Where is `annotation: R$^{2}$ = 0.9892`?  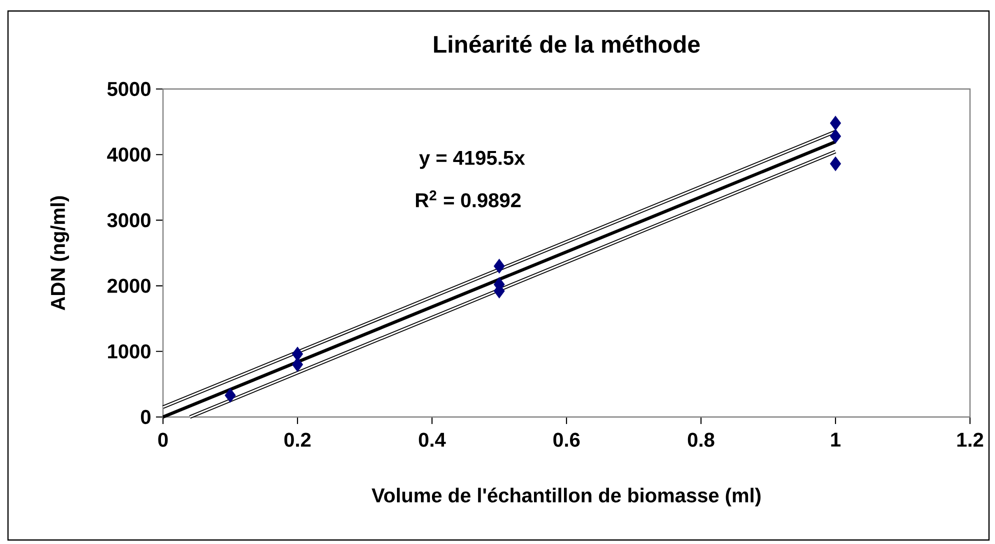
annotation: R$^{2}$ = 0.9892 is located at coordinates (468, 199).